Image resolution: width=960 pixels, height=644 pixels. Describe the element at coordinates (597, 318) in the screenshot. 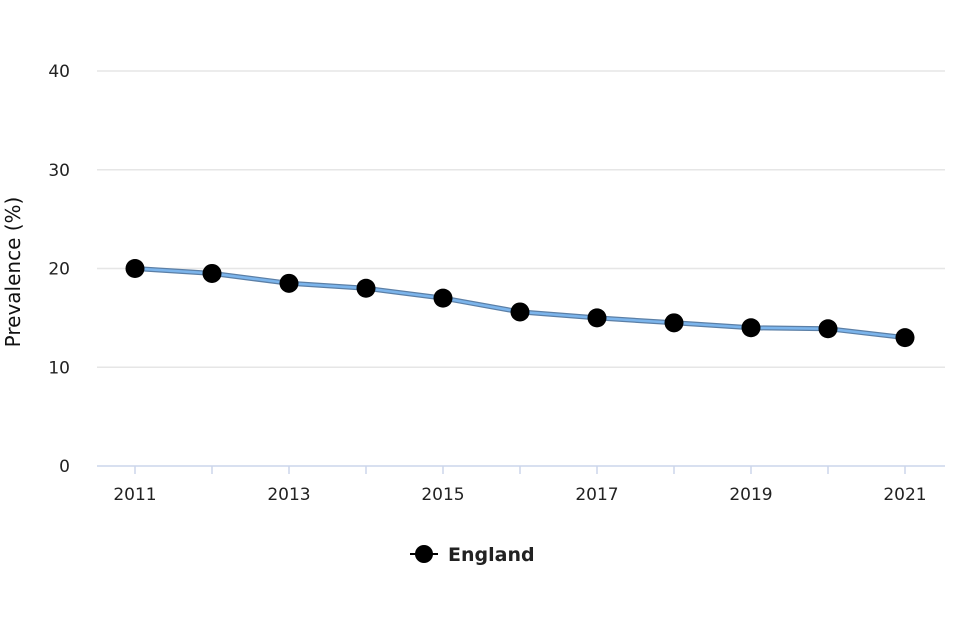

I see `data-point-2017` at that location.